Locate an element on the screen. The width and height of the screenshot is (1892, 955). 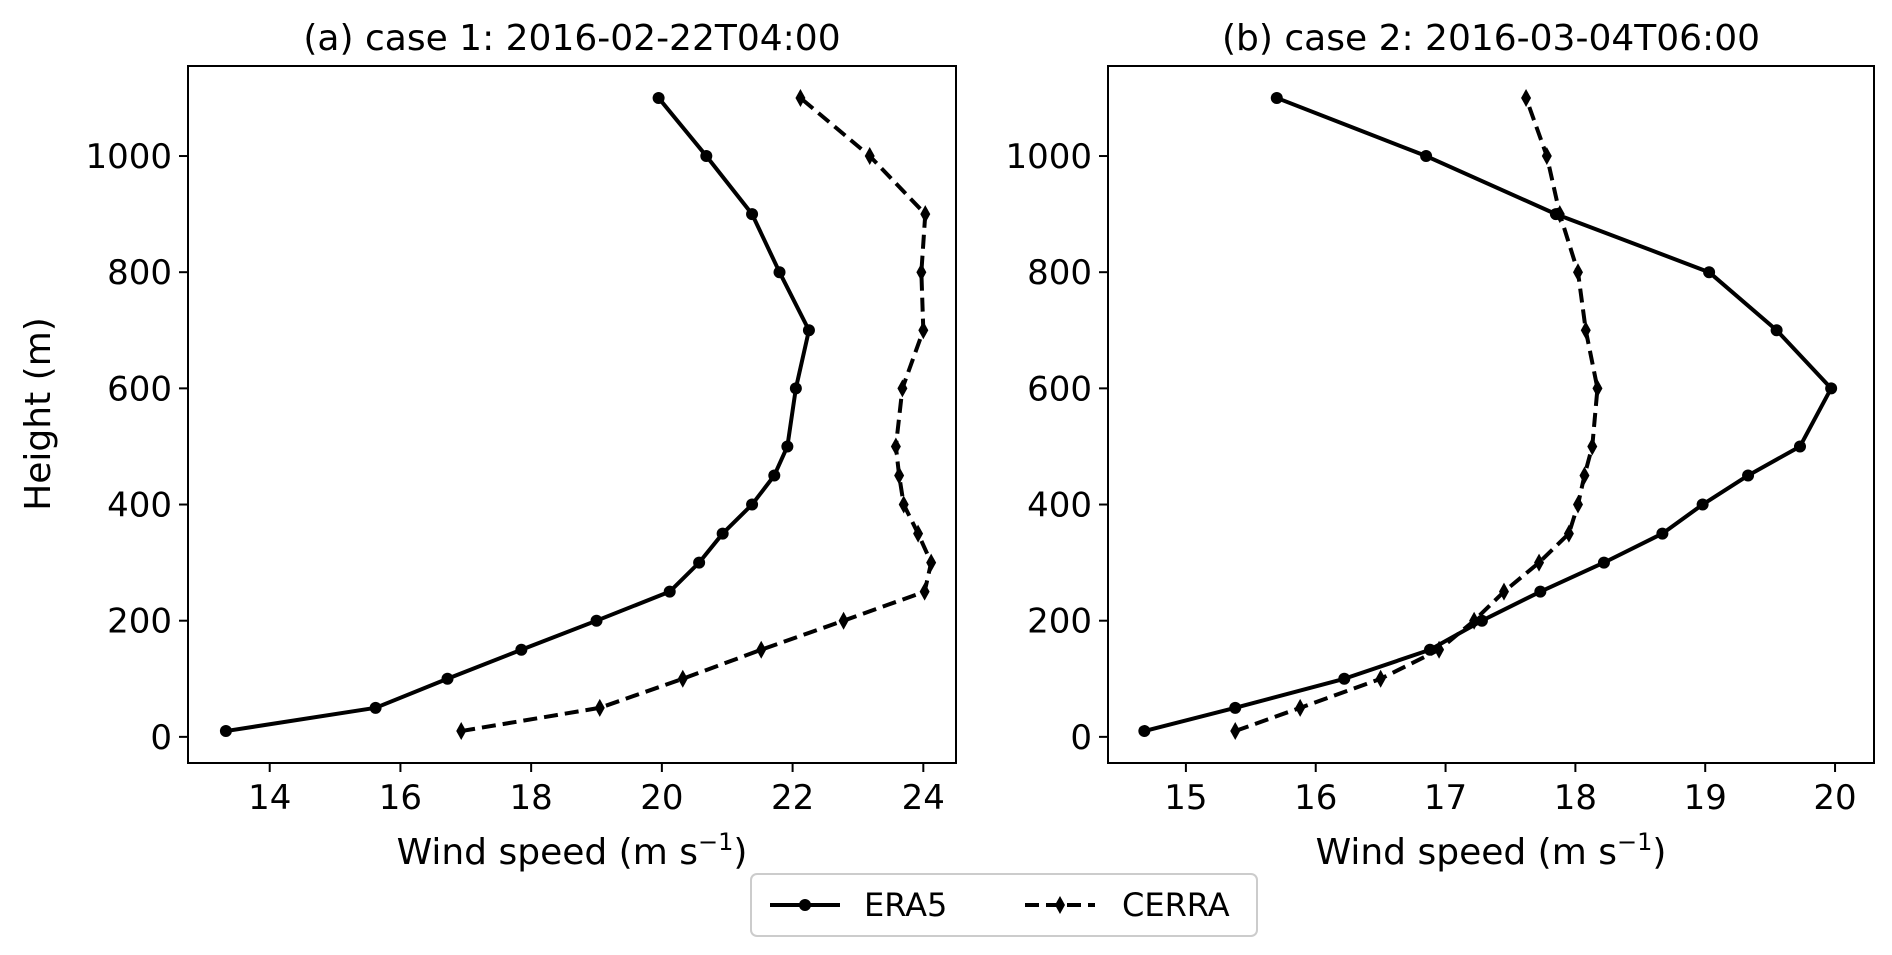
legend-item-cerra: CERRA is located at coordinates (1127, 905).